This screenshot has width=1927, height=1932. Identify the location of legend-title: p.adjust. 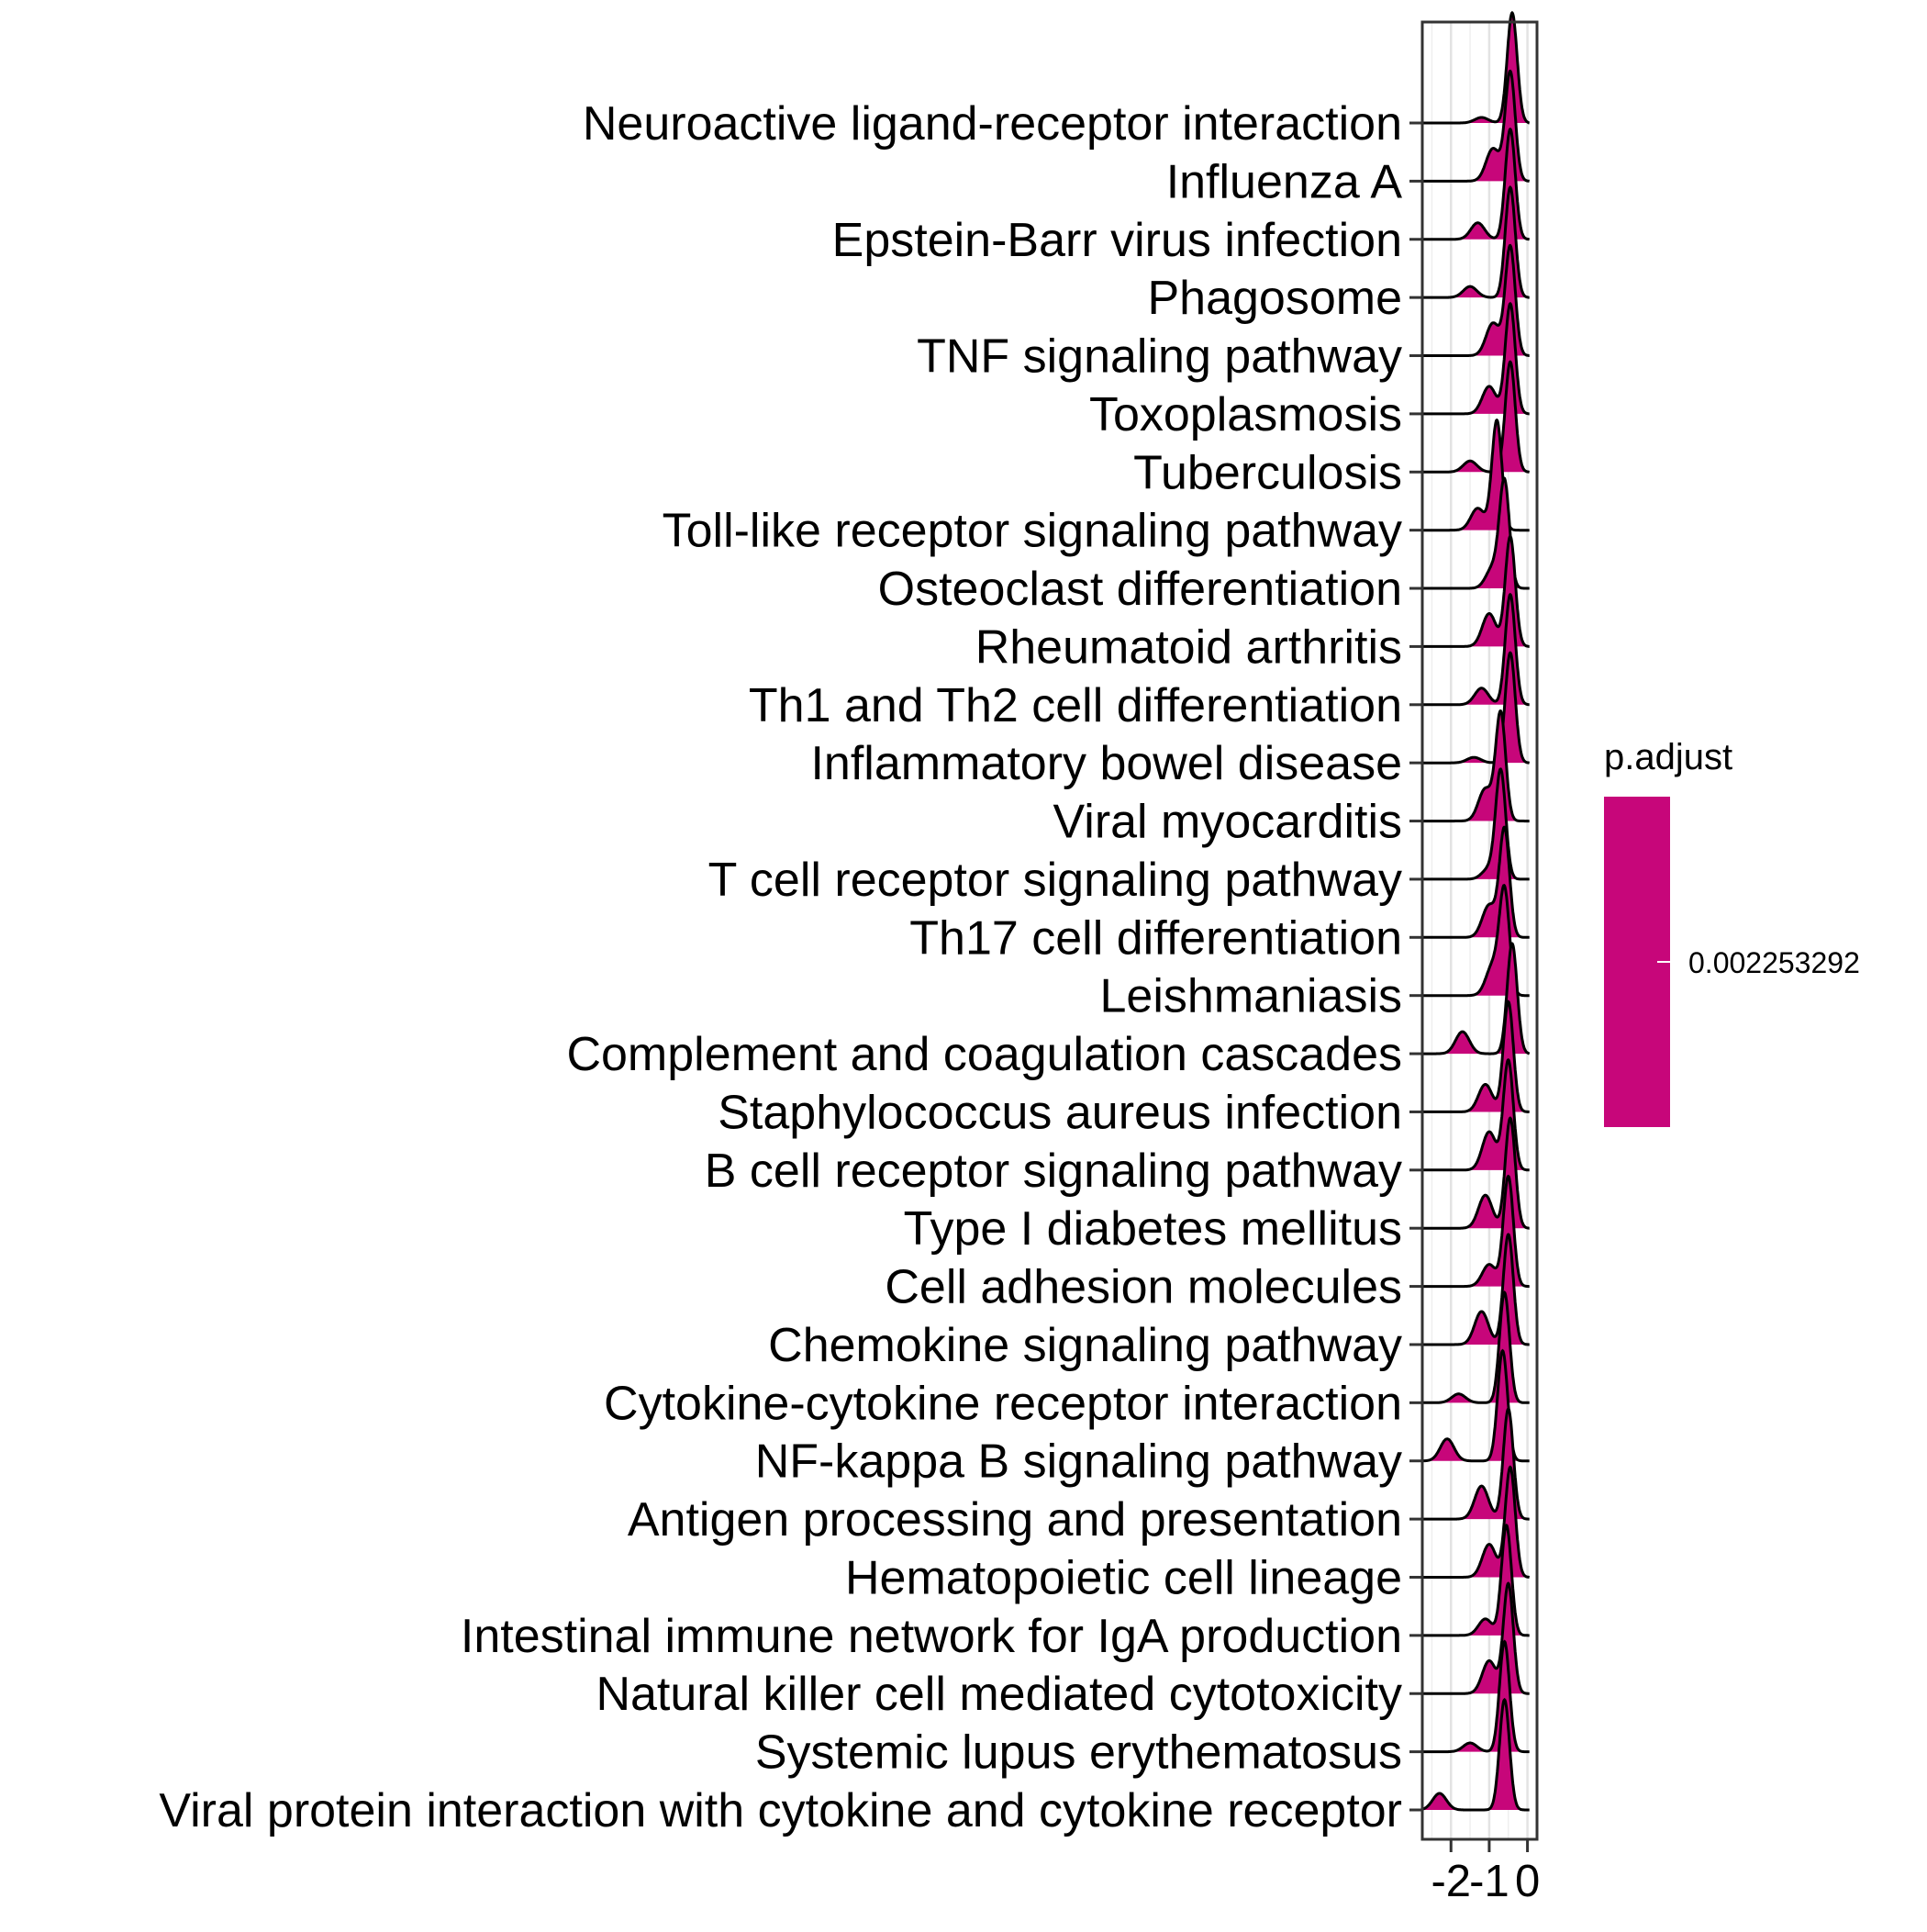
(1668, 757).